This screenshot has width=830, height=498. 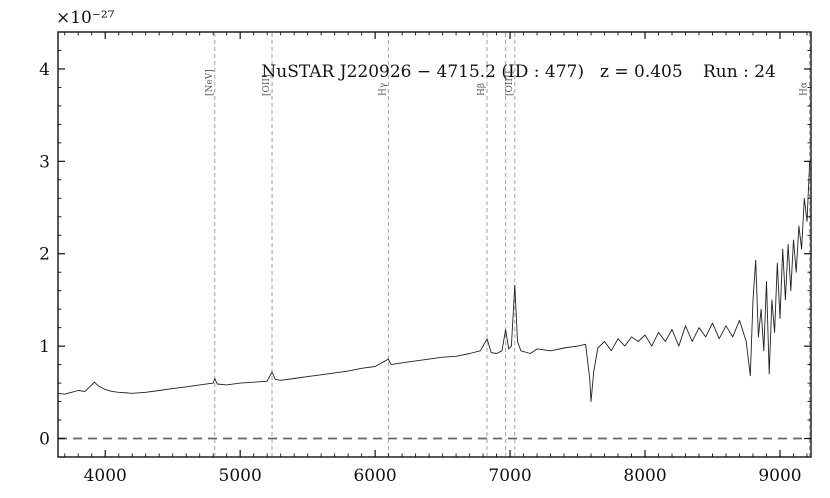 I want to click on x-tick-label: 4000, so click(x=105, y=476).